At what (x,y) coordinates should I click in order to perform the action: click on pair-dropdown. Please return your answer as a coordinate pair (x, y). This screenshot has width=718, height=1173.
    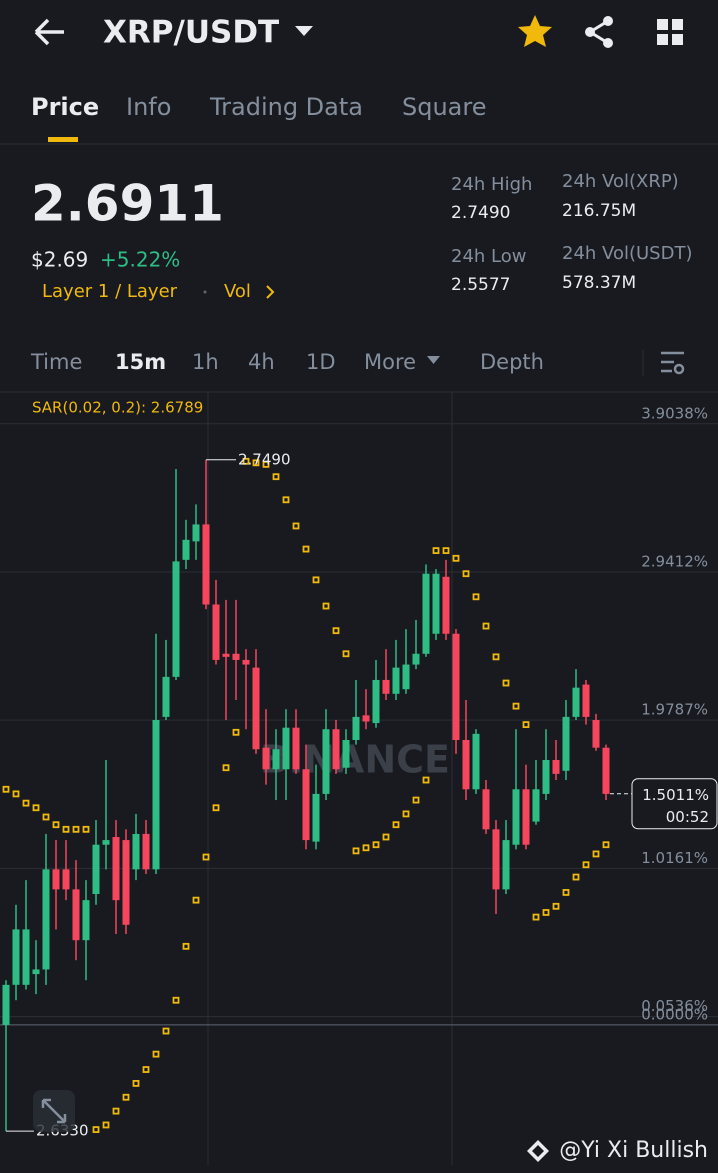
    Looking at the image, I should click on (304, 31).